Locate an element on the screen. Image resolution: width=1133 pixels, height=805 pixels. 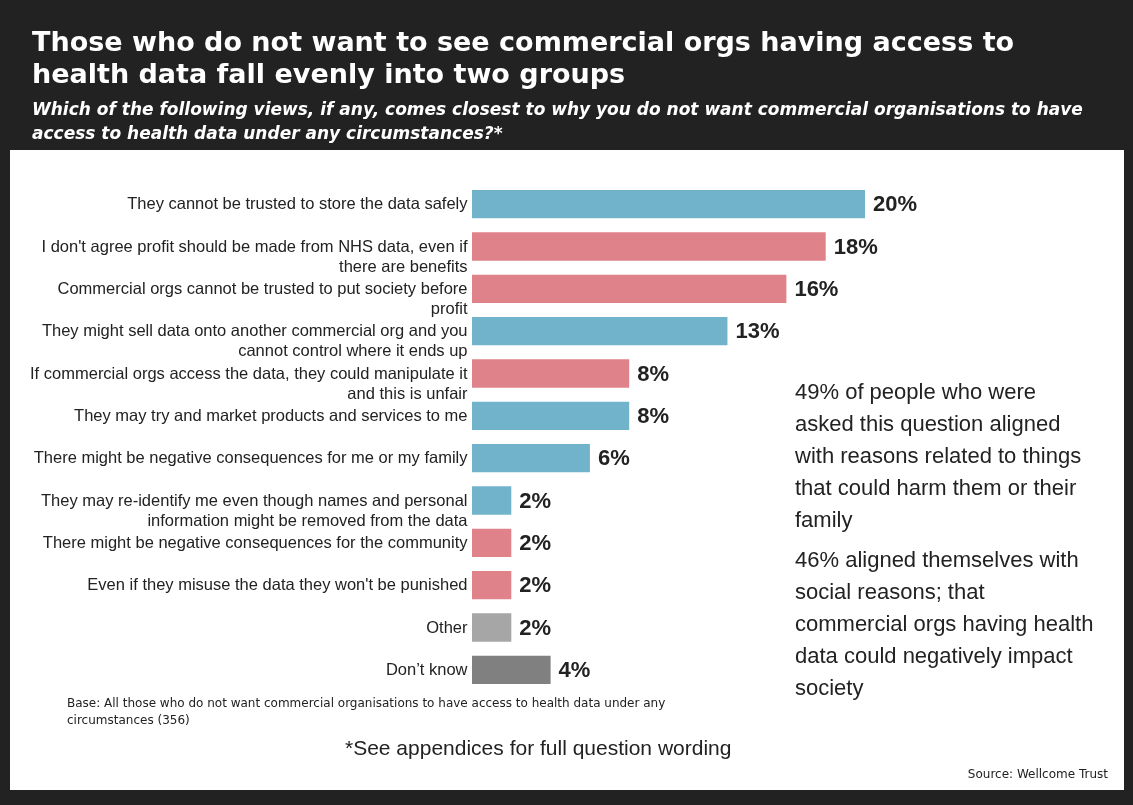
y-tick-label: They may re-identify me even though names and personal information might be removed from the data is located at coordinates (255, 509).